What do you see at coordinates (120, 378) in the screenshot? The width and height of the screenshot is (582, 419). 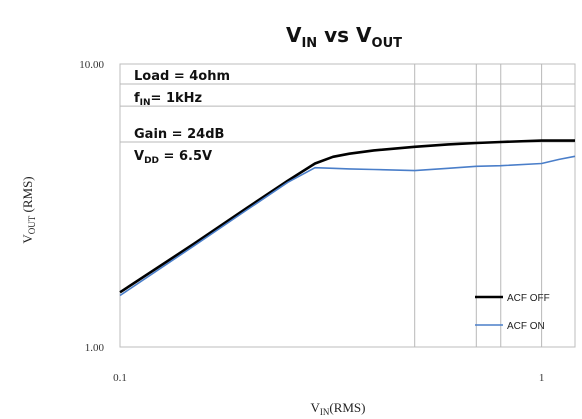 I see `x-tick-label: 0.1` at bounding box center [120, 378].